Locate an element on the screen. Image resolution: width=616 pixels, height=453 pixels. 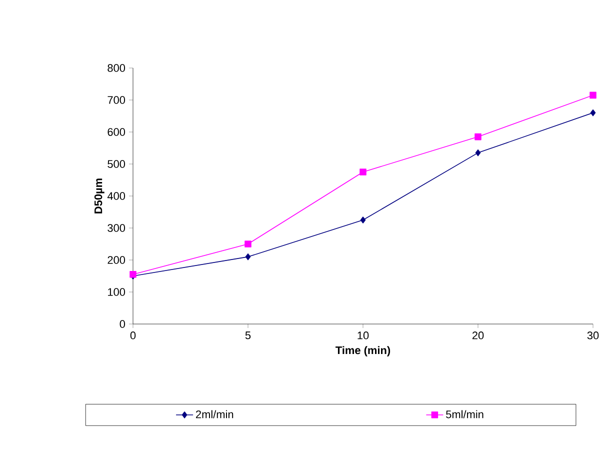
y-tick-label: 400 is located at coordinates (116, 196).